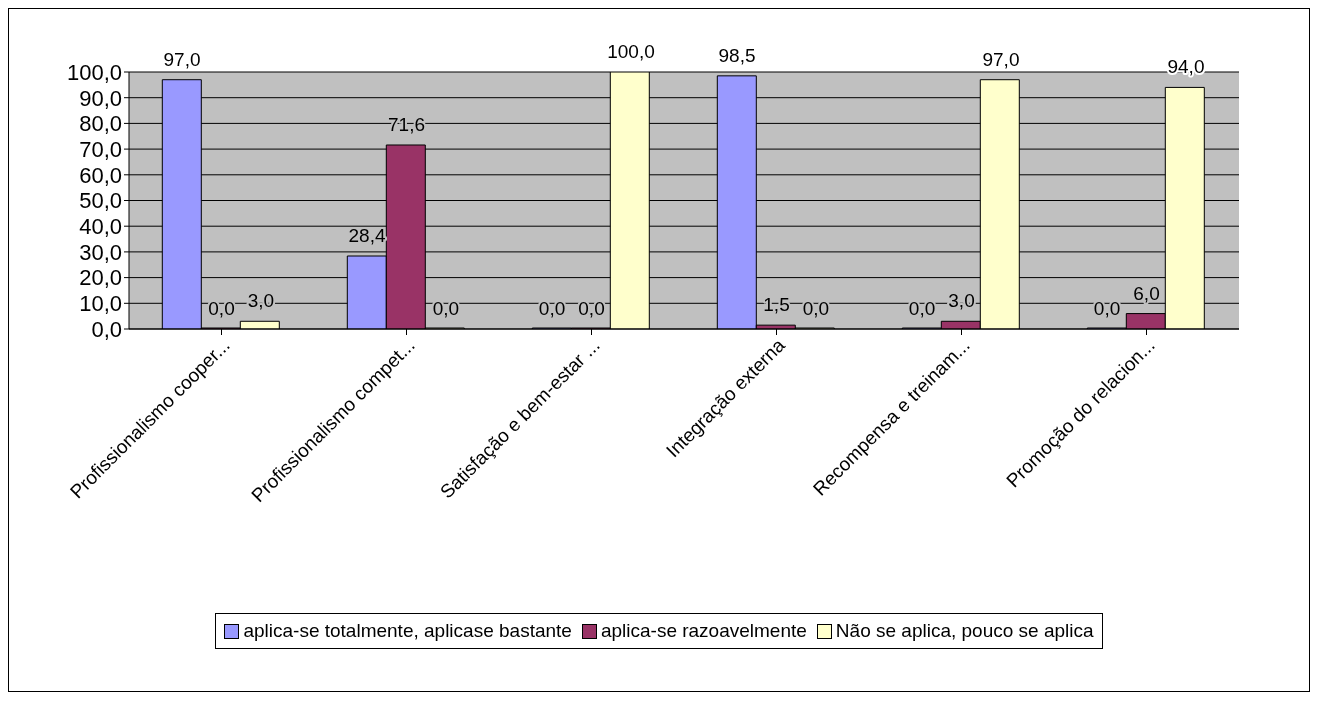 The height and width of the screenshot is (720, 1318). I want to click on y-tick-label: 10,0, so click(100, 304).